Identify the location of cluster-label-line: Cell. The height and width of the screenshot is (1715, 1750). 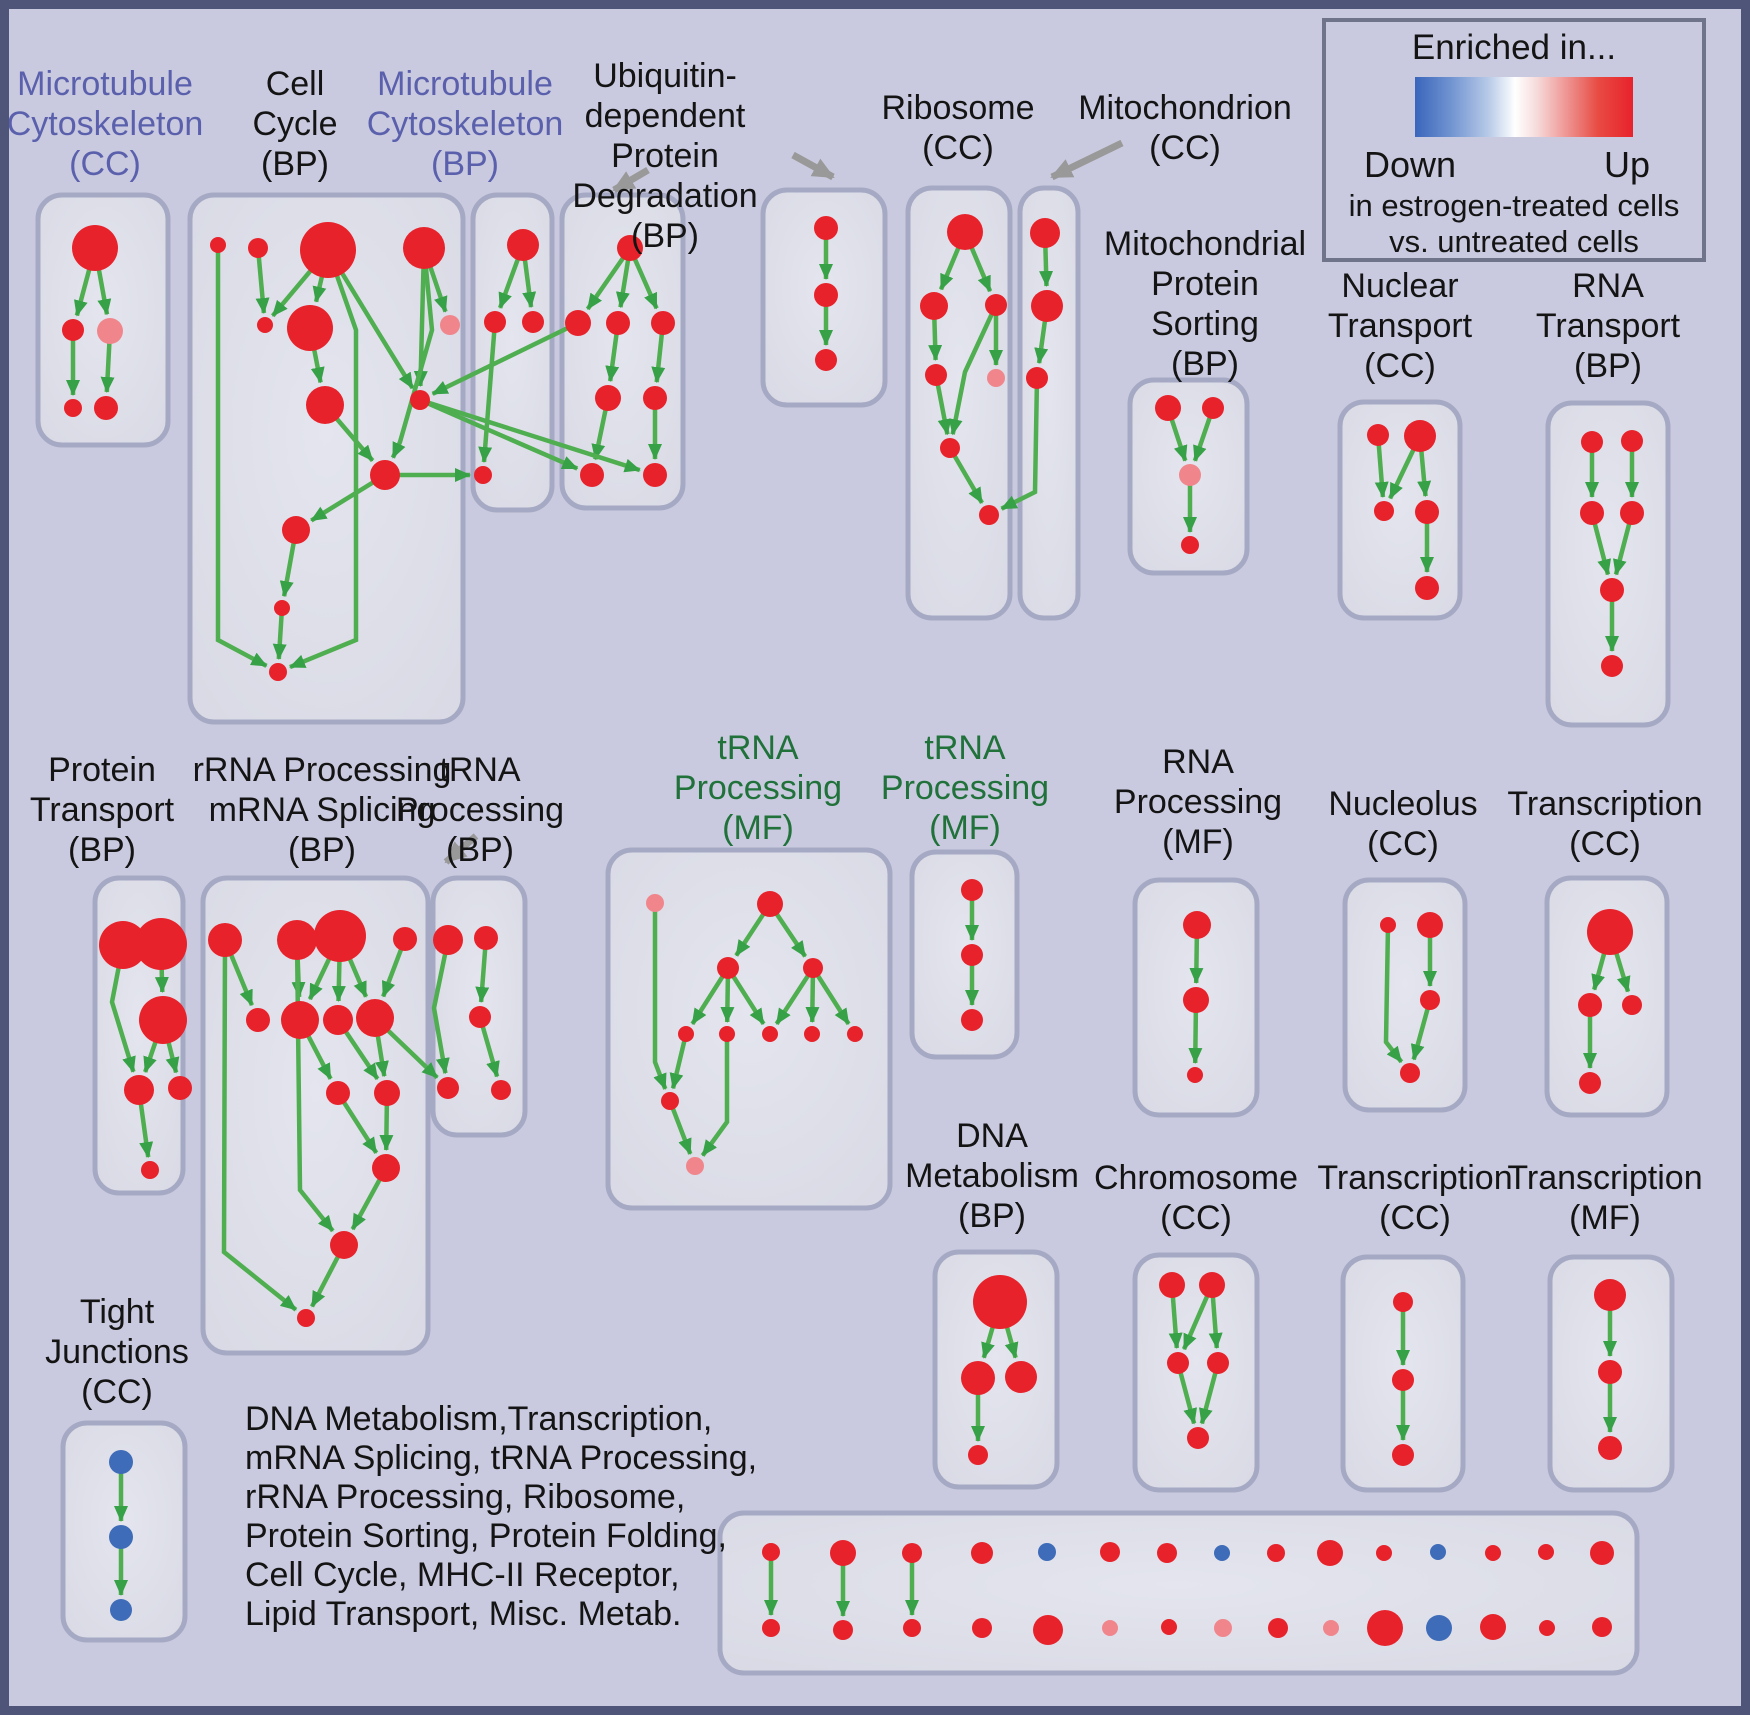
(295, 84).